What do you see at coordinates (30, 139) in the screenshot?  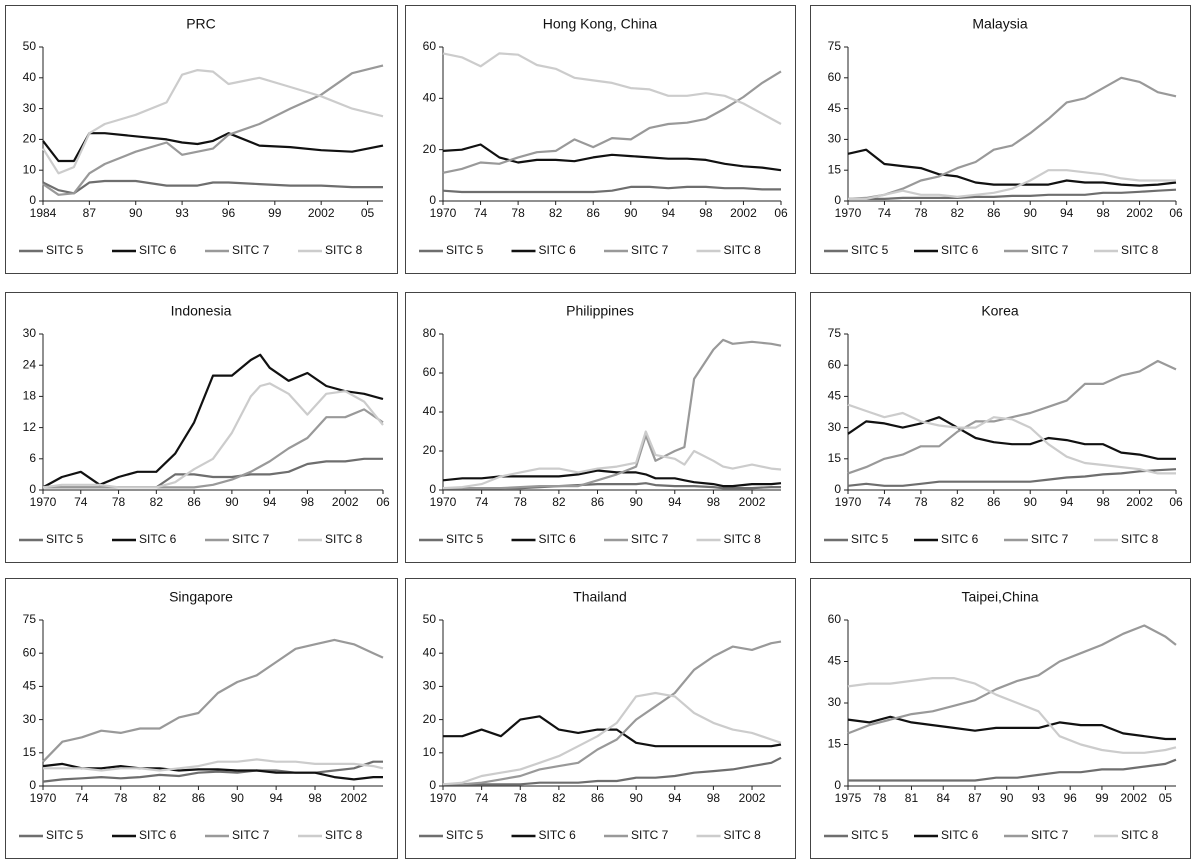 I see `y-tick-label: 20` at bounding box center [30, 139].